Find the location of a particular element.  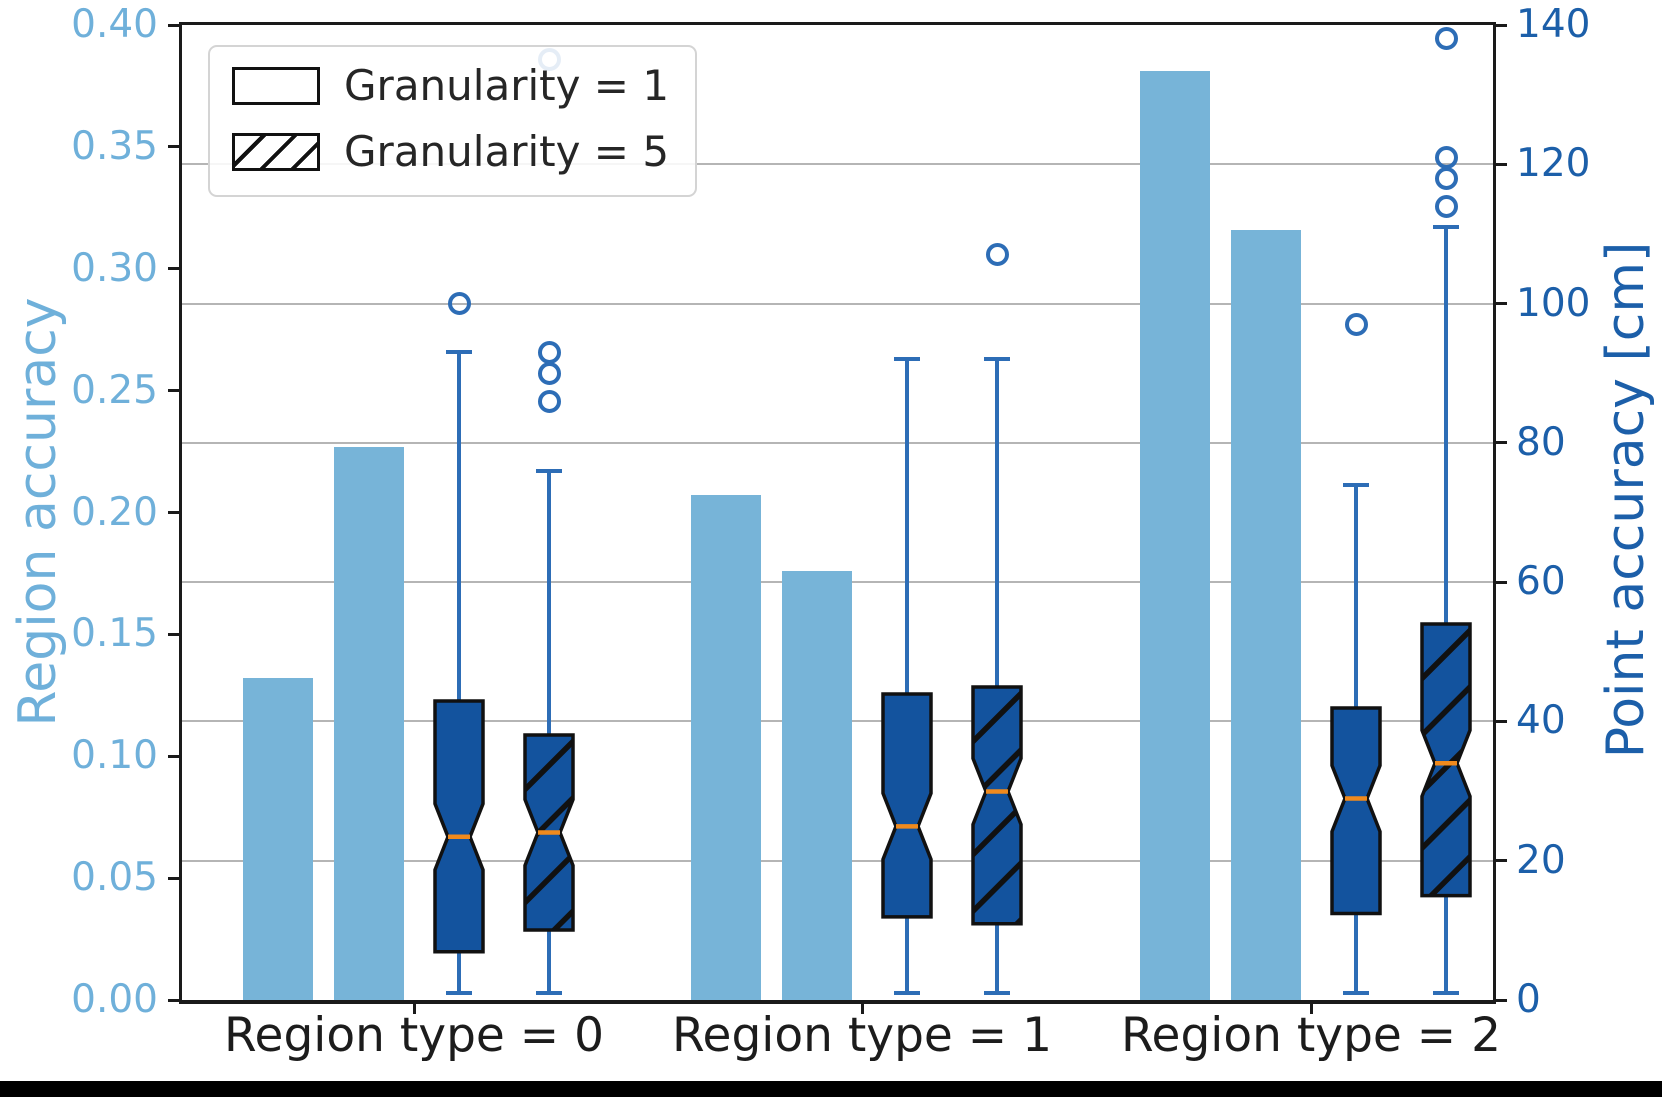

right-y-tick-label: 80 is located at coordinates (1541, 442).